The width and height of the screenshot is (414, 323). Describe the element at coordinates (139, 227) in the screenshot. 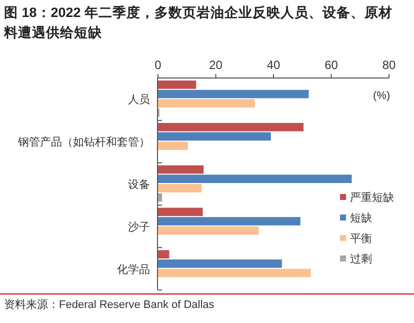

I see `y-tick-label: 沙子` at that location.